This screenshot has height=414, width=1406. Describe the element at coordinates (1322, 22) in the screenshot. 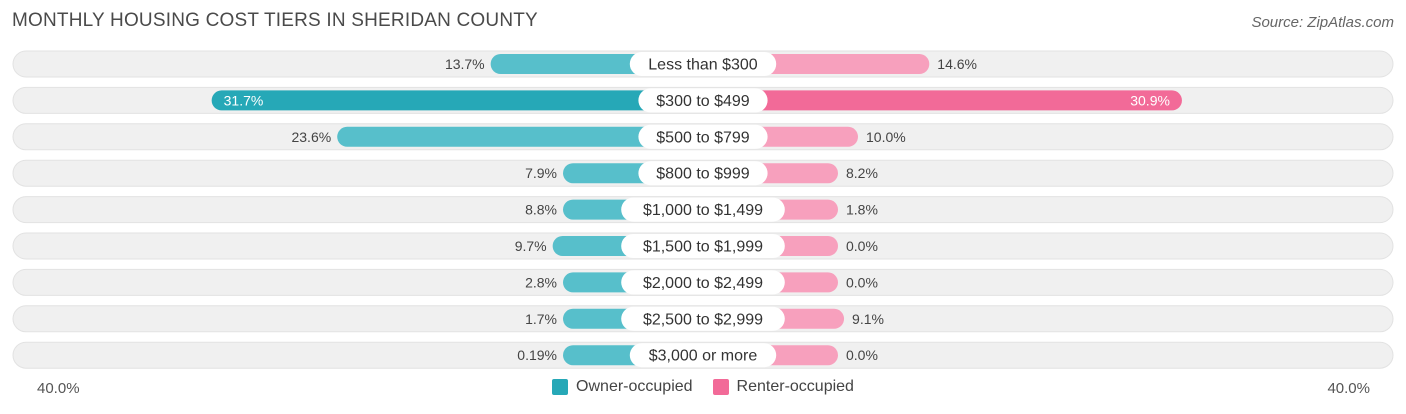

I see `source-label: Source: ZipAtlas.com` at that location.